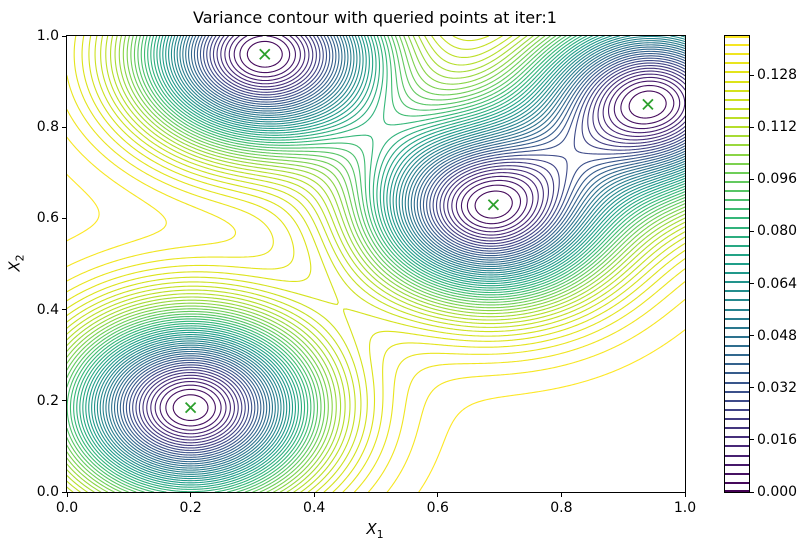  What do you see at coordinates (190, 508) in the screenshot?
I see `x-tick-label: 0.2` at bounding box center [190, 508].